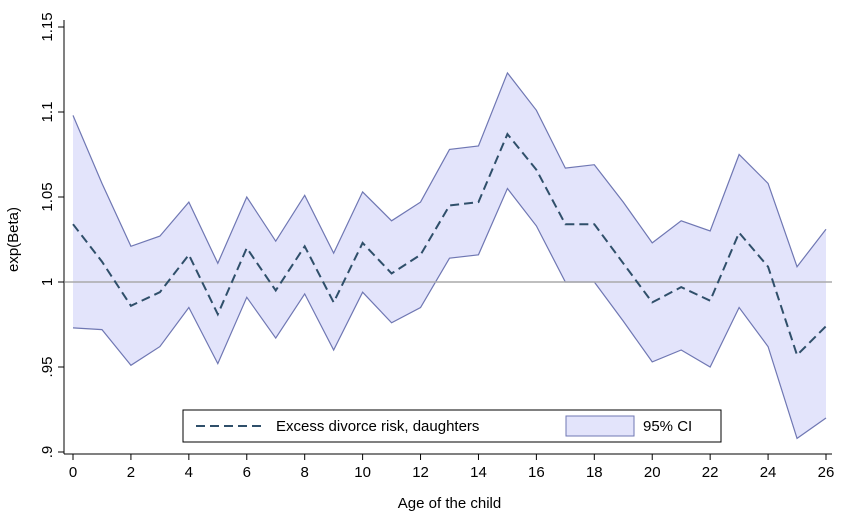 This screenshot has height=512, width=848. Describe the element at coordinates (305, 472) in the screenshot. I see `x-tick-label: 8` at that location.